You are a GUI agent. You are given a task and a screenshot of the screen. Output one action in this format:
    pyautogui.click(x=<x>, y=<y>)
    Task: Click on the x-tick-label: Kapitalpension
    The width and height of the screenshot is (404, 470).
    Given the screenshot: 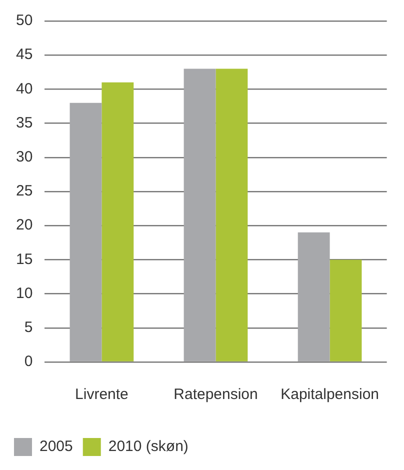 What is the action you would take?
    pyautogui.click(x=330, y=395)
    